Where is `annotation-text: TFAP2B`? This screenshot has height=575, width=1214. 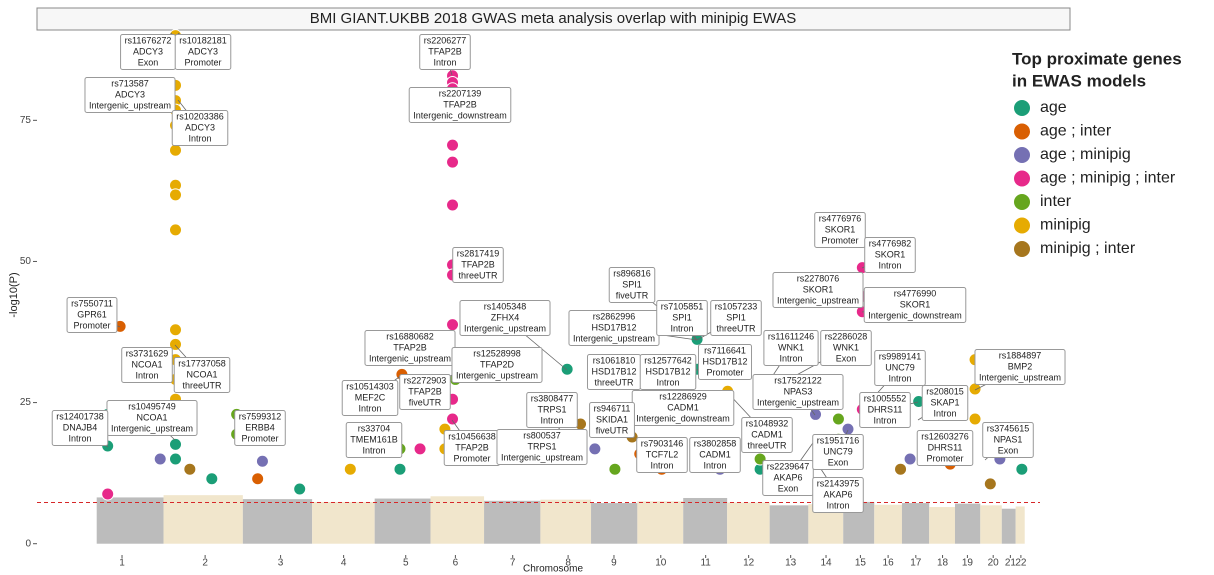
annotation-text: TFAP2B is located at coordinates (410, 347).